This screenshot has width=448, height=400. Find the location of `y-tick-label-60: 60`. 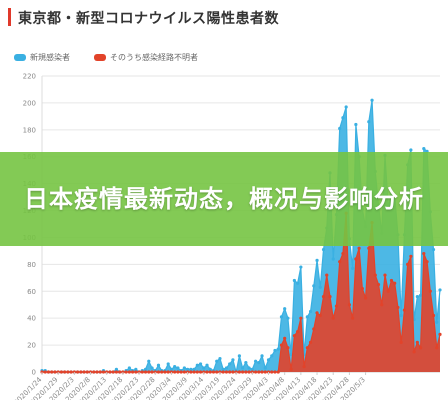

y-tick-label-60: 60 is located at coordinates (31, 292).